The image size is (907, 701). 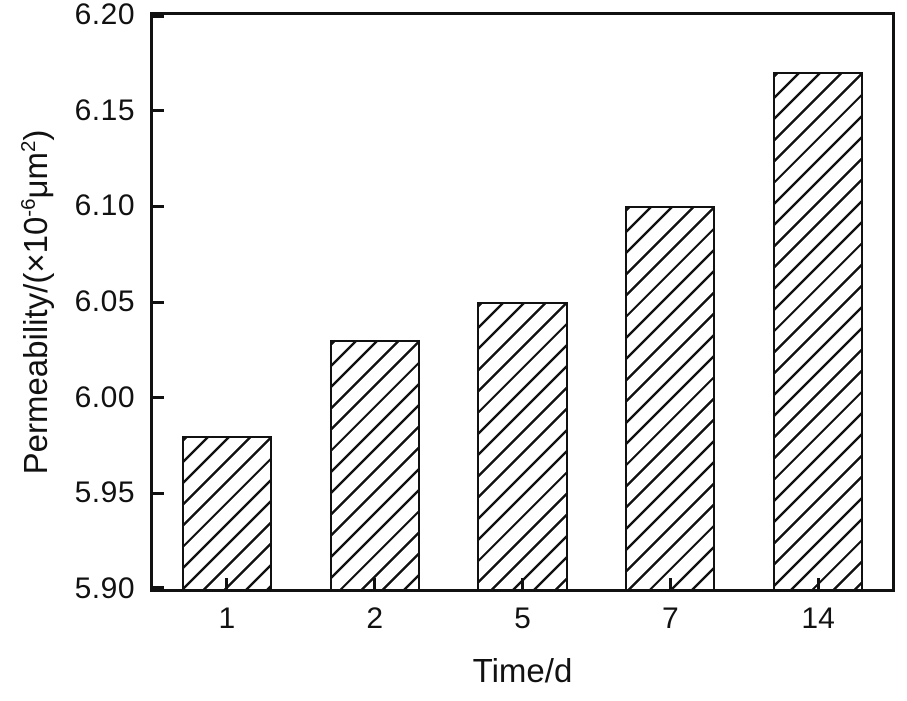 I want to click on y-tick-label: 6.05, so click(x=104, y=301).